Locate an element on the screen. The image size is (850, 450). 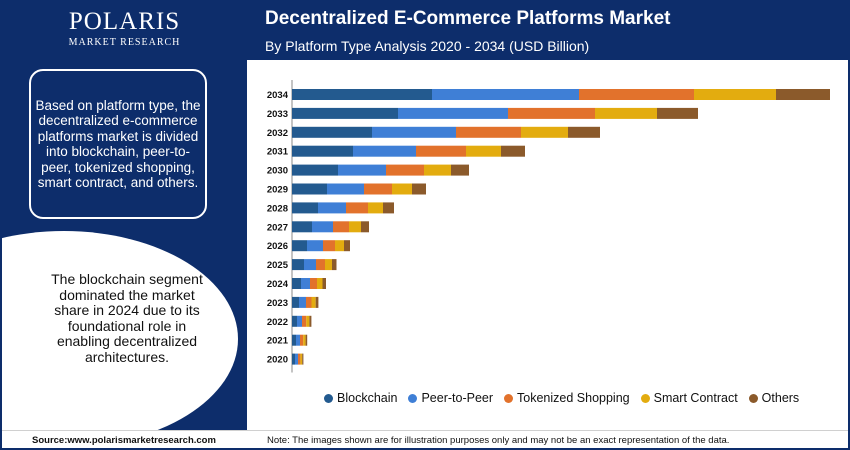
legend-item: Smart Contract is located at coordinates (689, 398).